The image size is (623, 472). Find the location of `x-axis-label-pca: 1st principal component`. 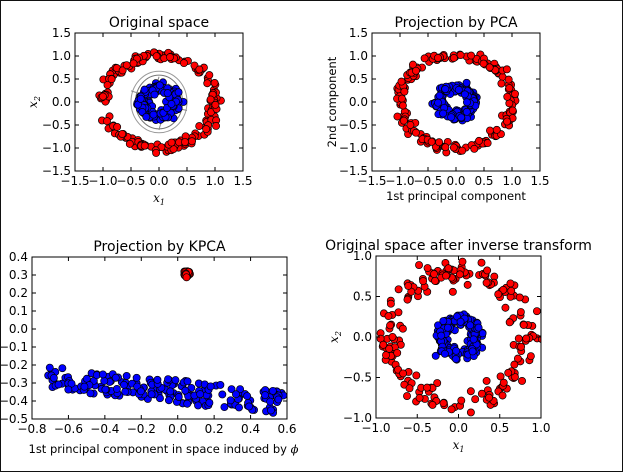

x-axis-label-pca: 1st principal component is located at coordinates (456, 196).